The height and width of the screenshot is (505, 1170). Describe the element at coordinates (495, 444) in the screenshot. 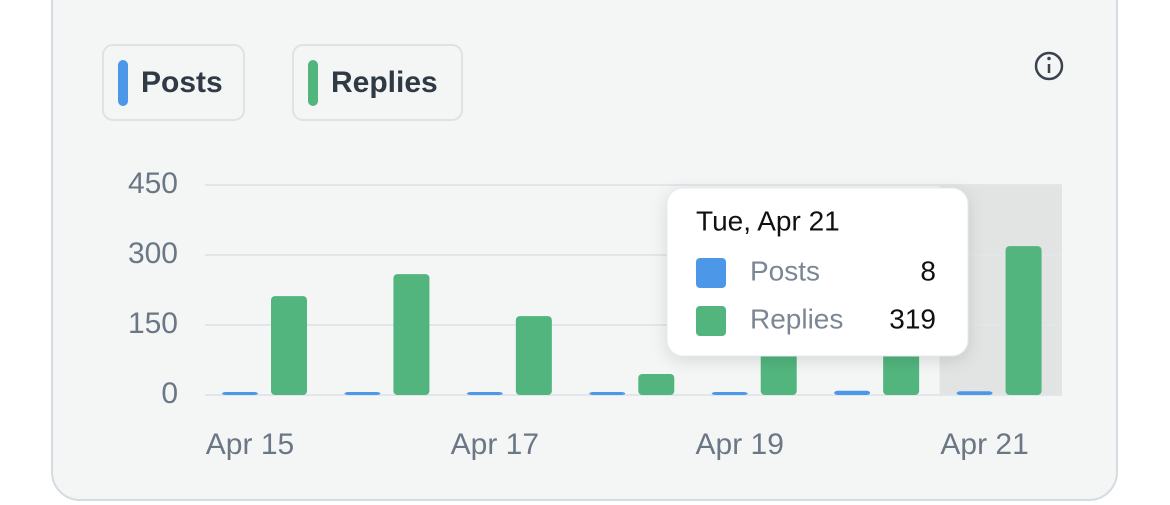

I see `x-tick-label: Apr 17` at that location.